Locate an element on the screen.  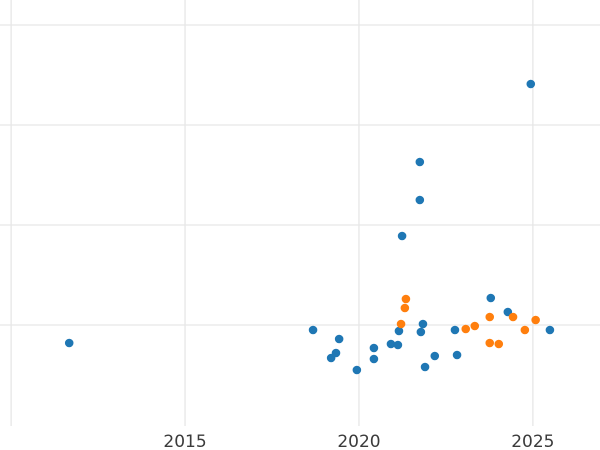
x-tick-label: 2020 is located at coordinates (358, 441).